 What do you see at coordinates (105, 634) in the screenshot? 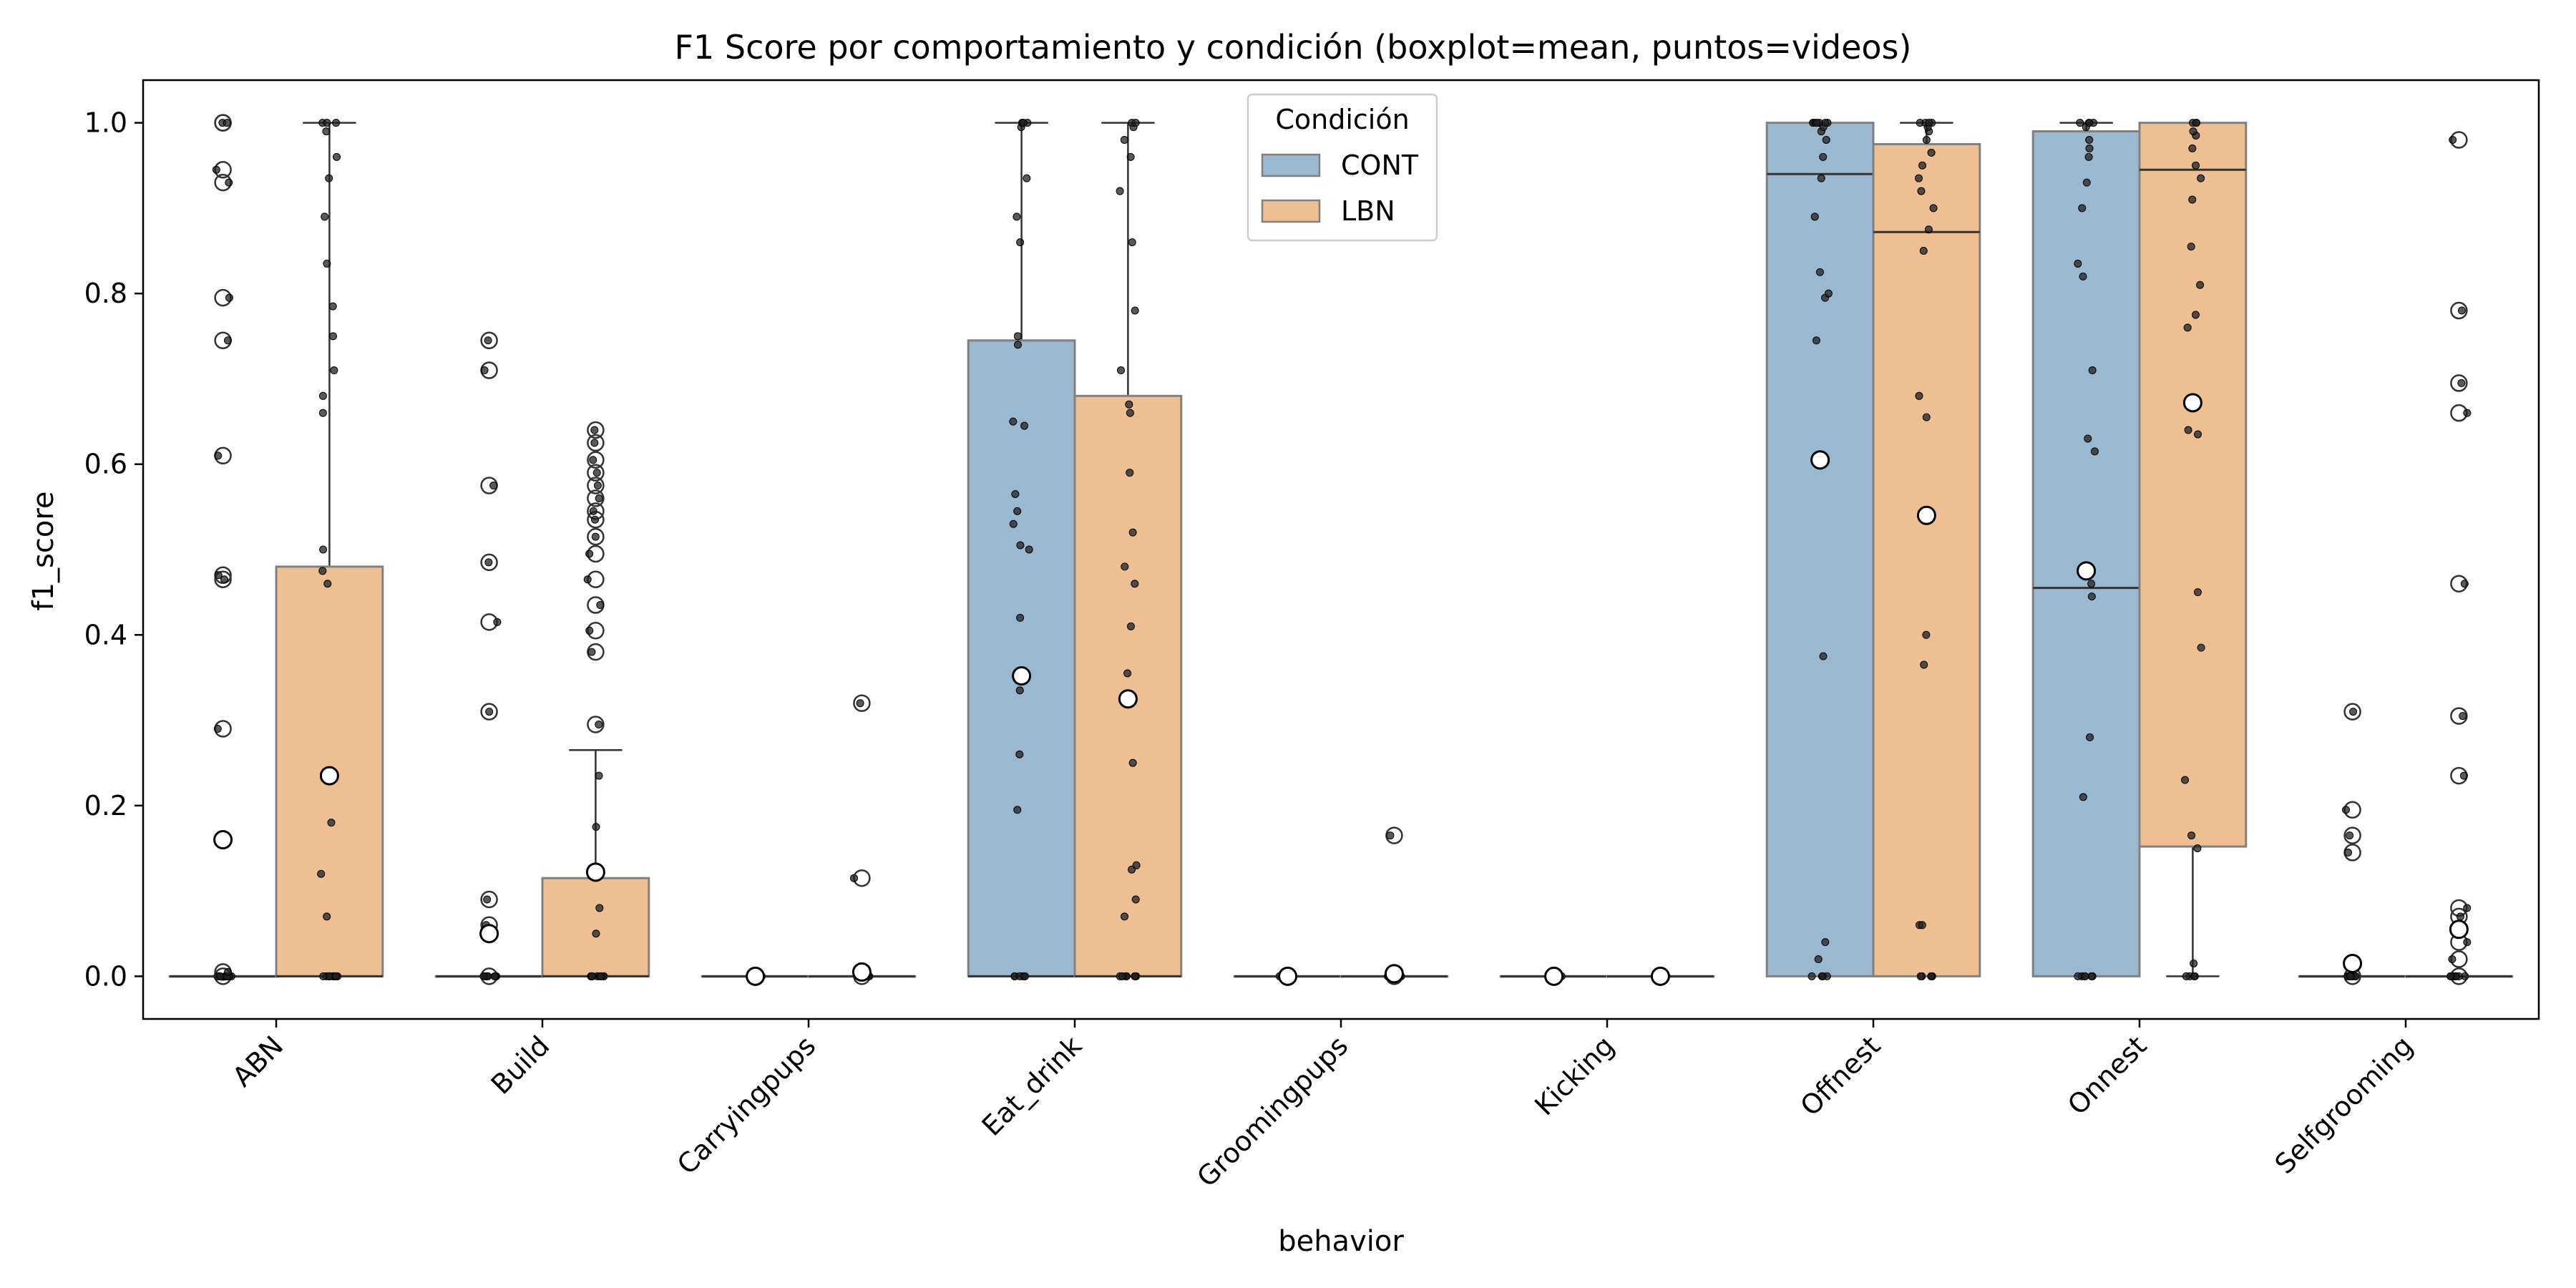
I see `y-tick-label: 0.4` at bounding box center [105, 634].